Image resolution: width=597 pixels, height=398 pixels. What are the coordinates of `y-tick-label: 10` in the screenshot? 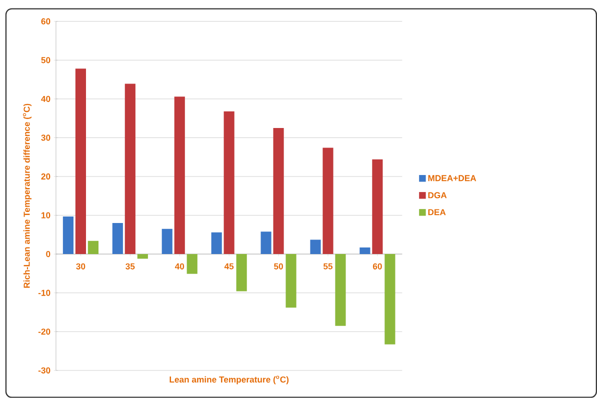 It's located at (45, 215).